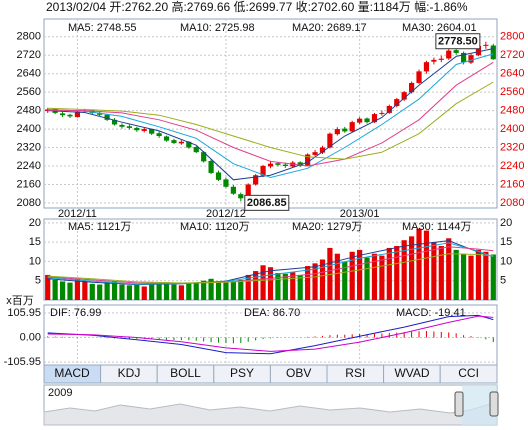 This screenshot has width=528, height=430. I want to click on tab, so click(468, 374).